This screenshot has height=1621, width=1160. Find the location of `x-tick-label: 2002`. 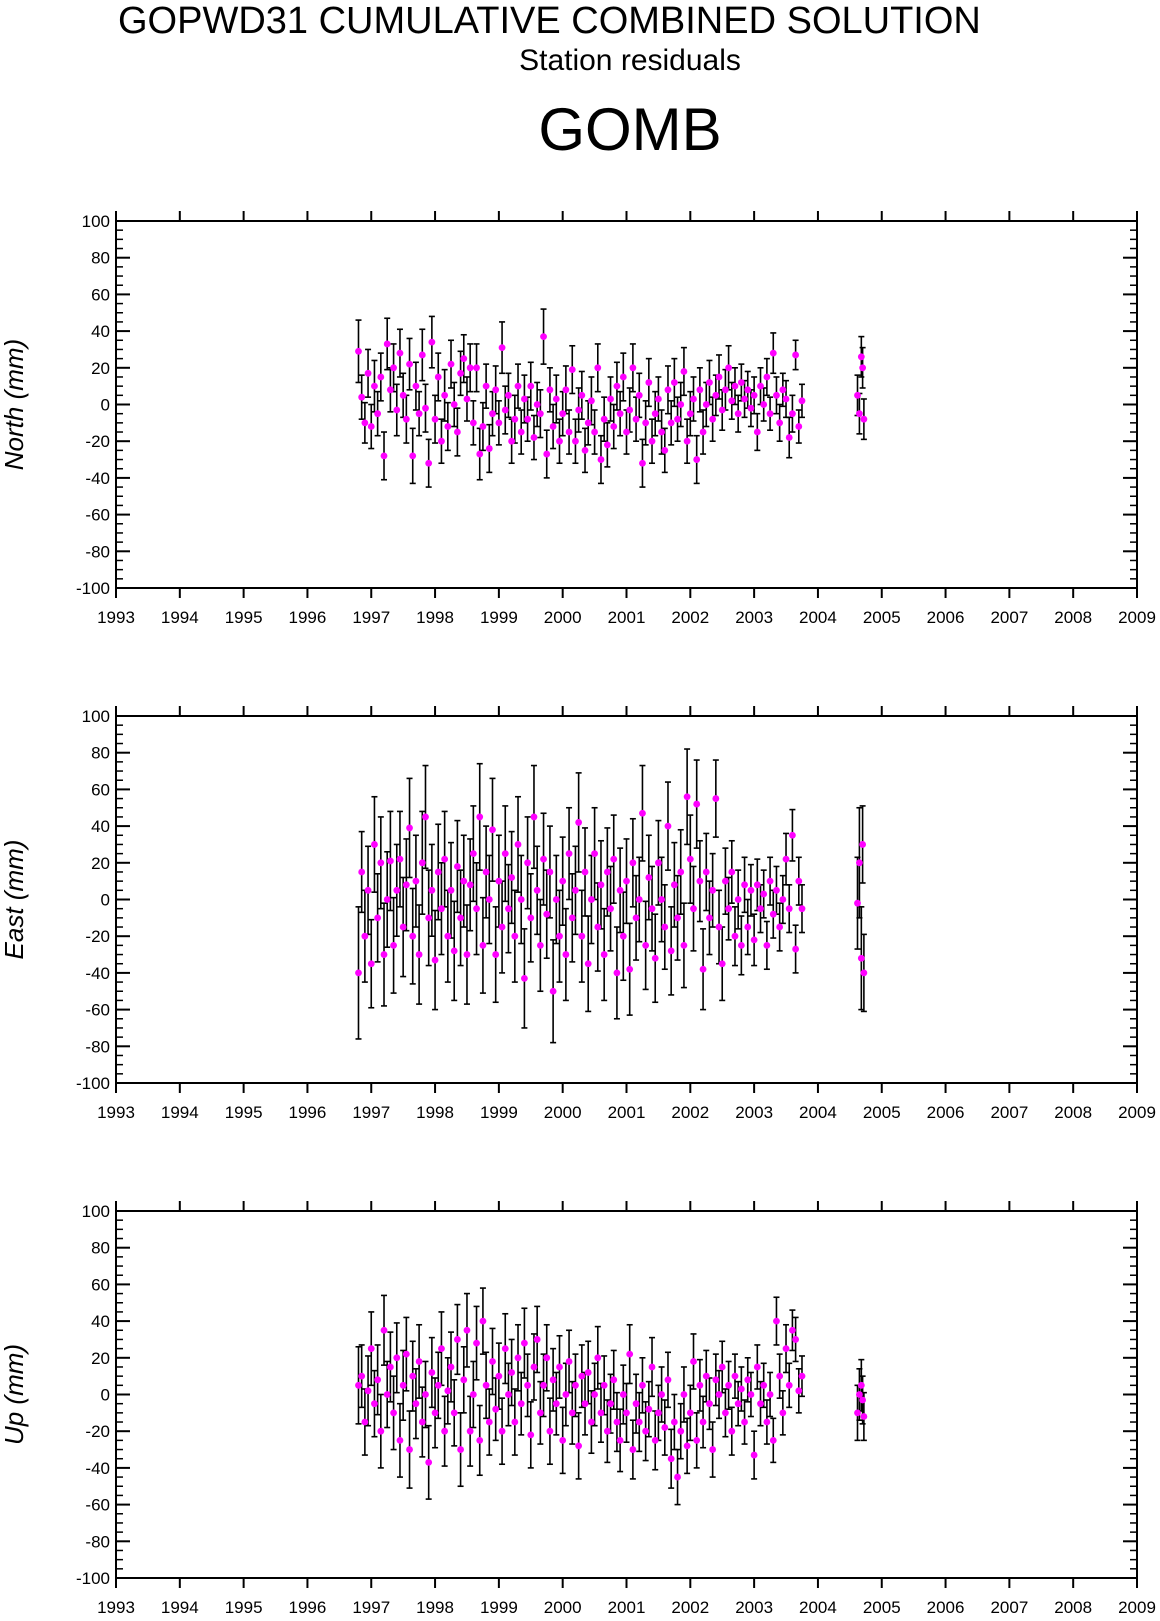

x-tick-label: 2002 is located at coordinates (690, 1112).